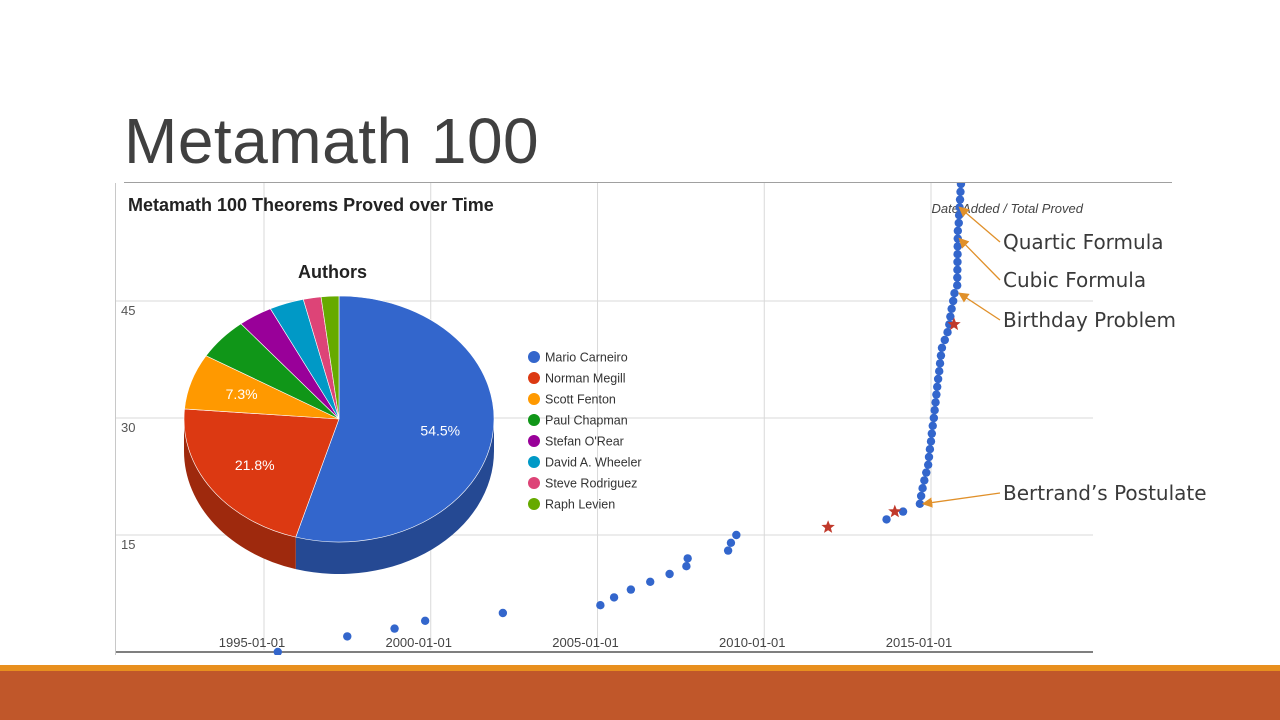 This screenshot has height=720, width=1280. Describe the element at coordinates (1007, 208) in the screenshot. I see `chart-subtitle: Date Added / Total Proved` at that location.